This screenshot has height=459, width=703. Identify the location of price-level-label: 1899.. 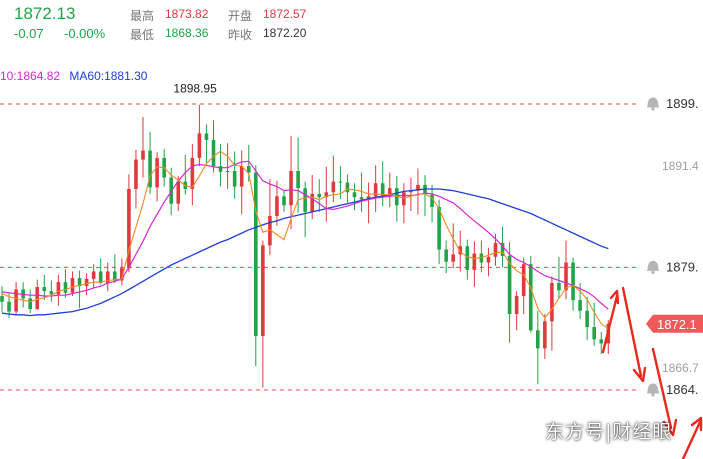
(682, 103).